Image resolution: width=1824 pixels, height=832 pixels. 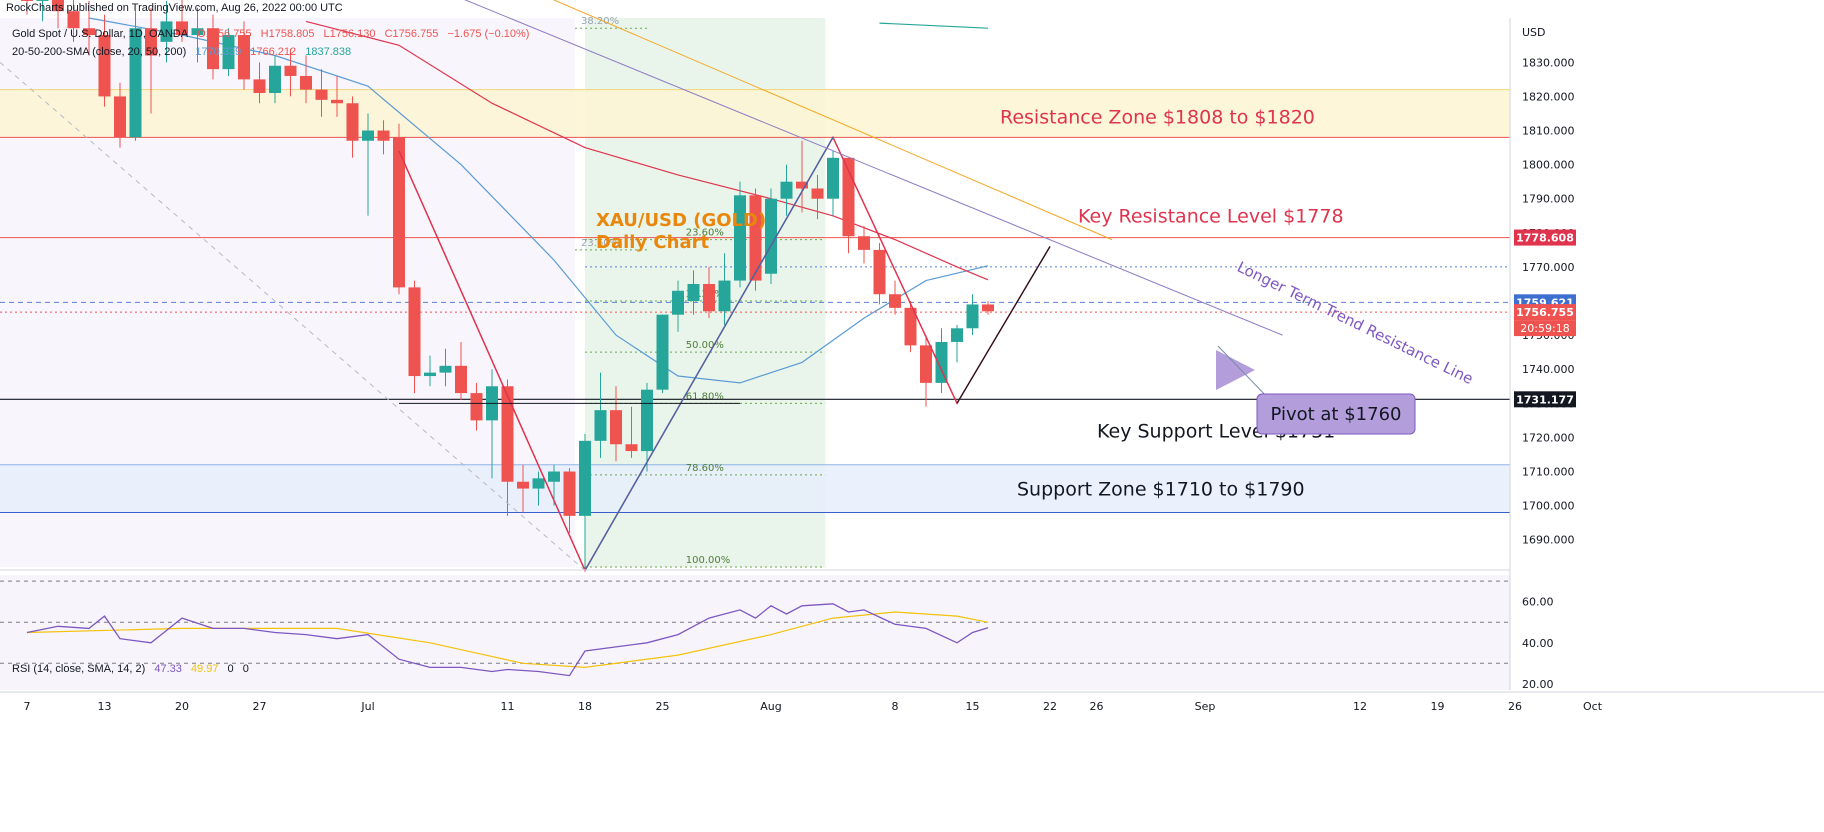 What do you see at coordinates (585, 706) in the screenshot?
I see `time-tick-label: 18` at bounding box center [585, 706].